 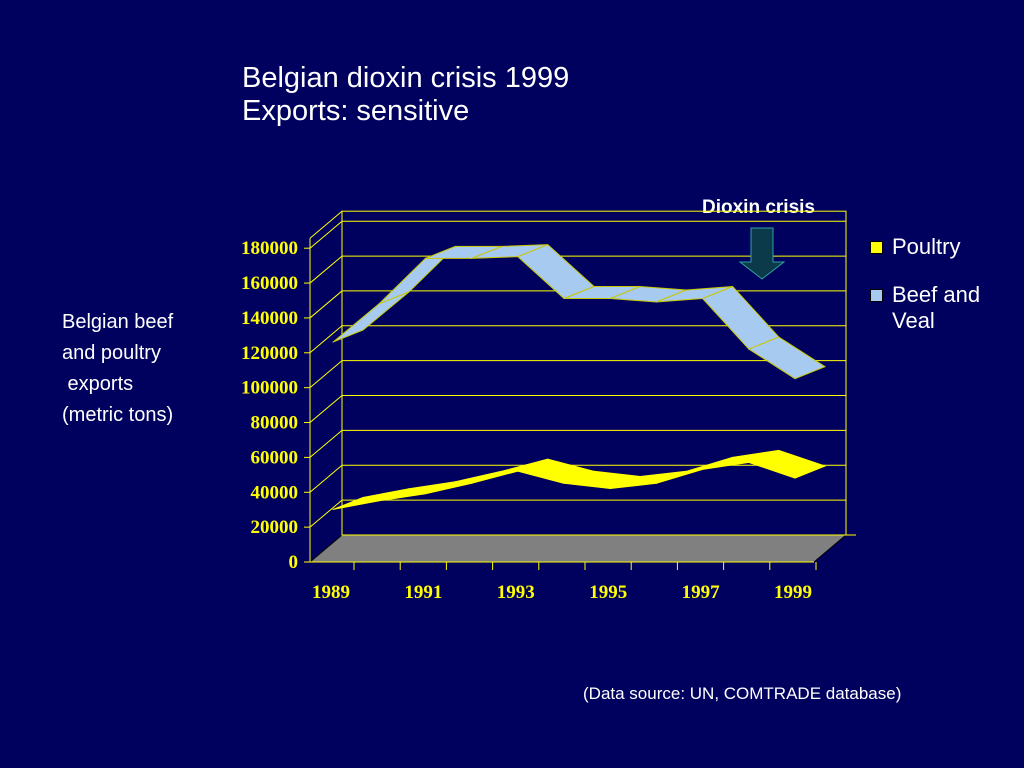 I want to click on legend: Poultry Beef and Veal, so click(x=943, y=295).